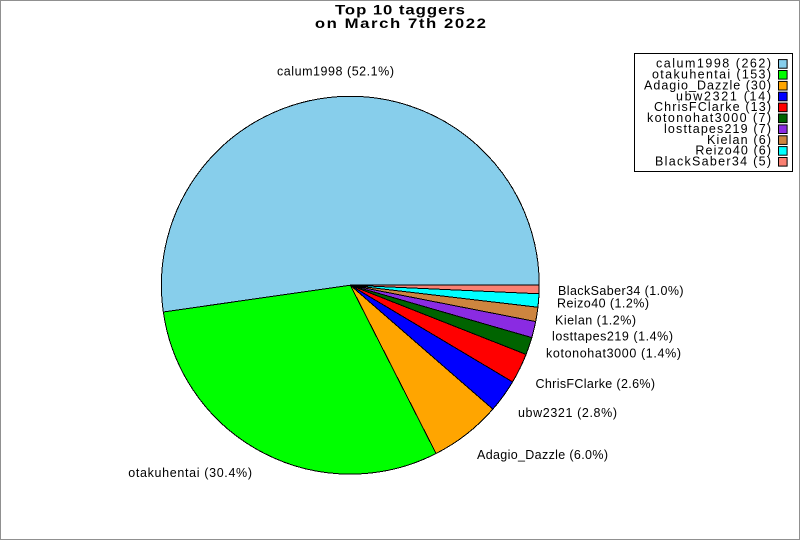  I want to click on svg-text: Reizo40 (6), so click(733, 151).